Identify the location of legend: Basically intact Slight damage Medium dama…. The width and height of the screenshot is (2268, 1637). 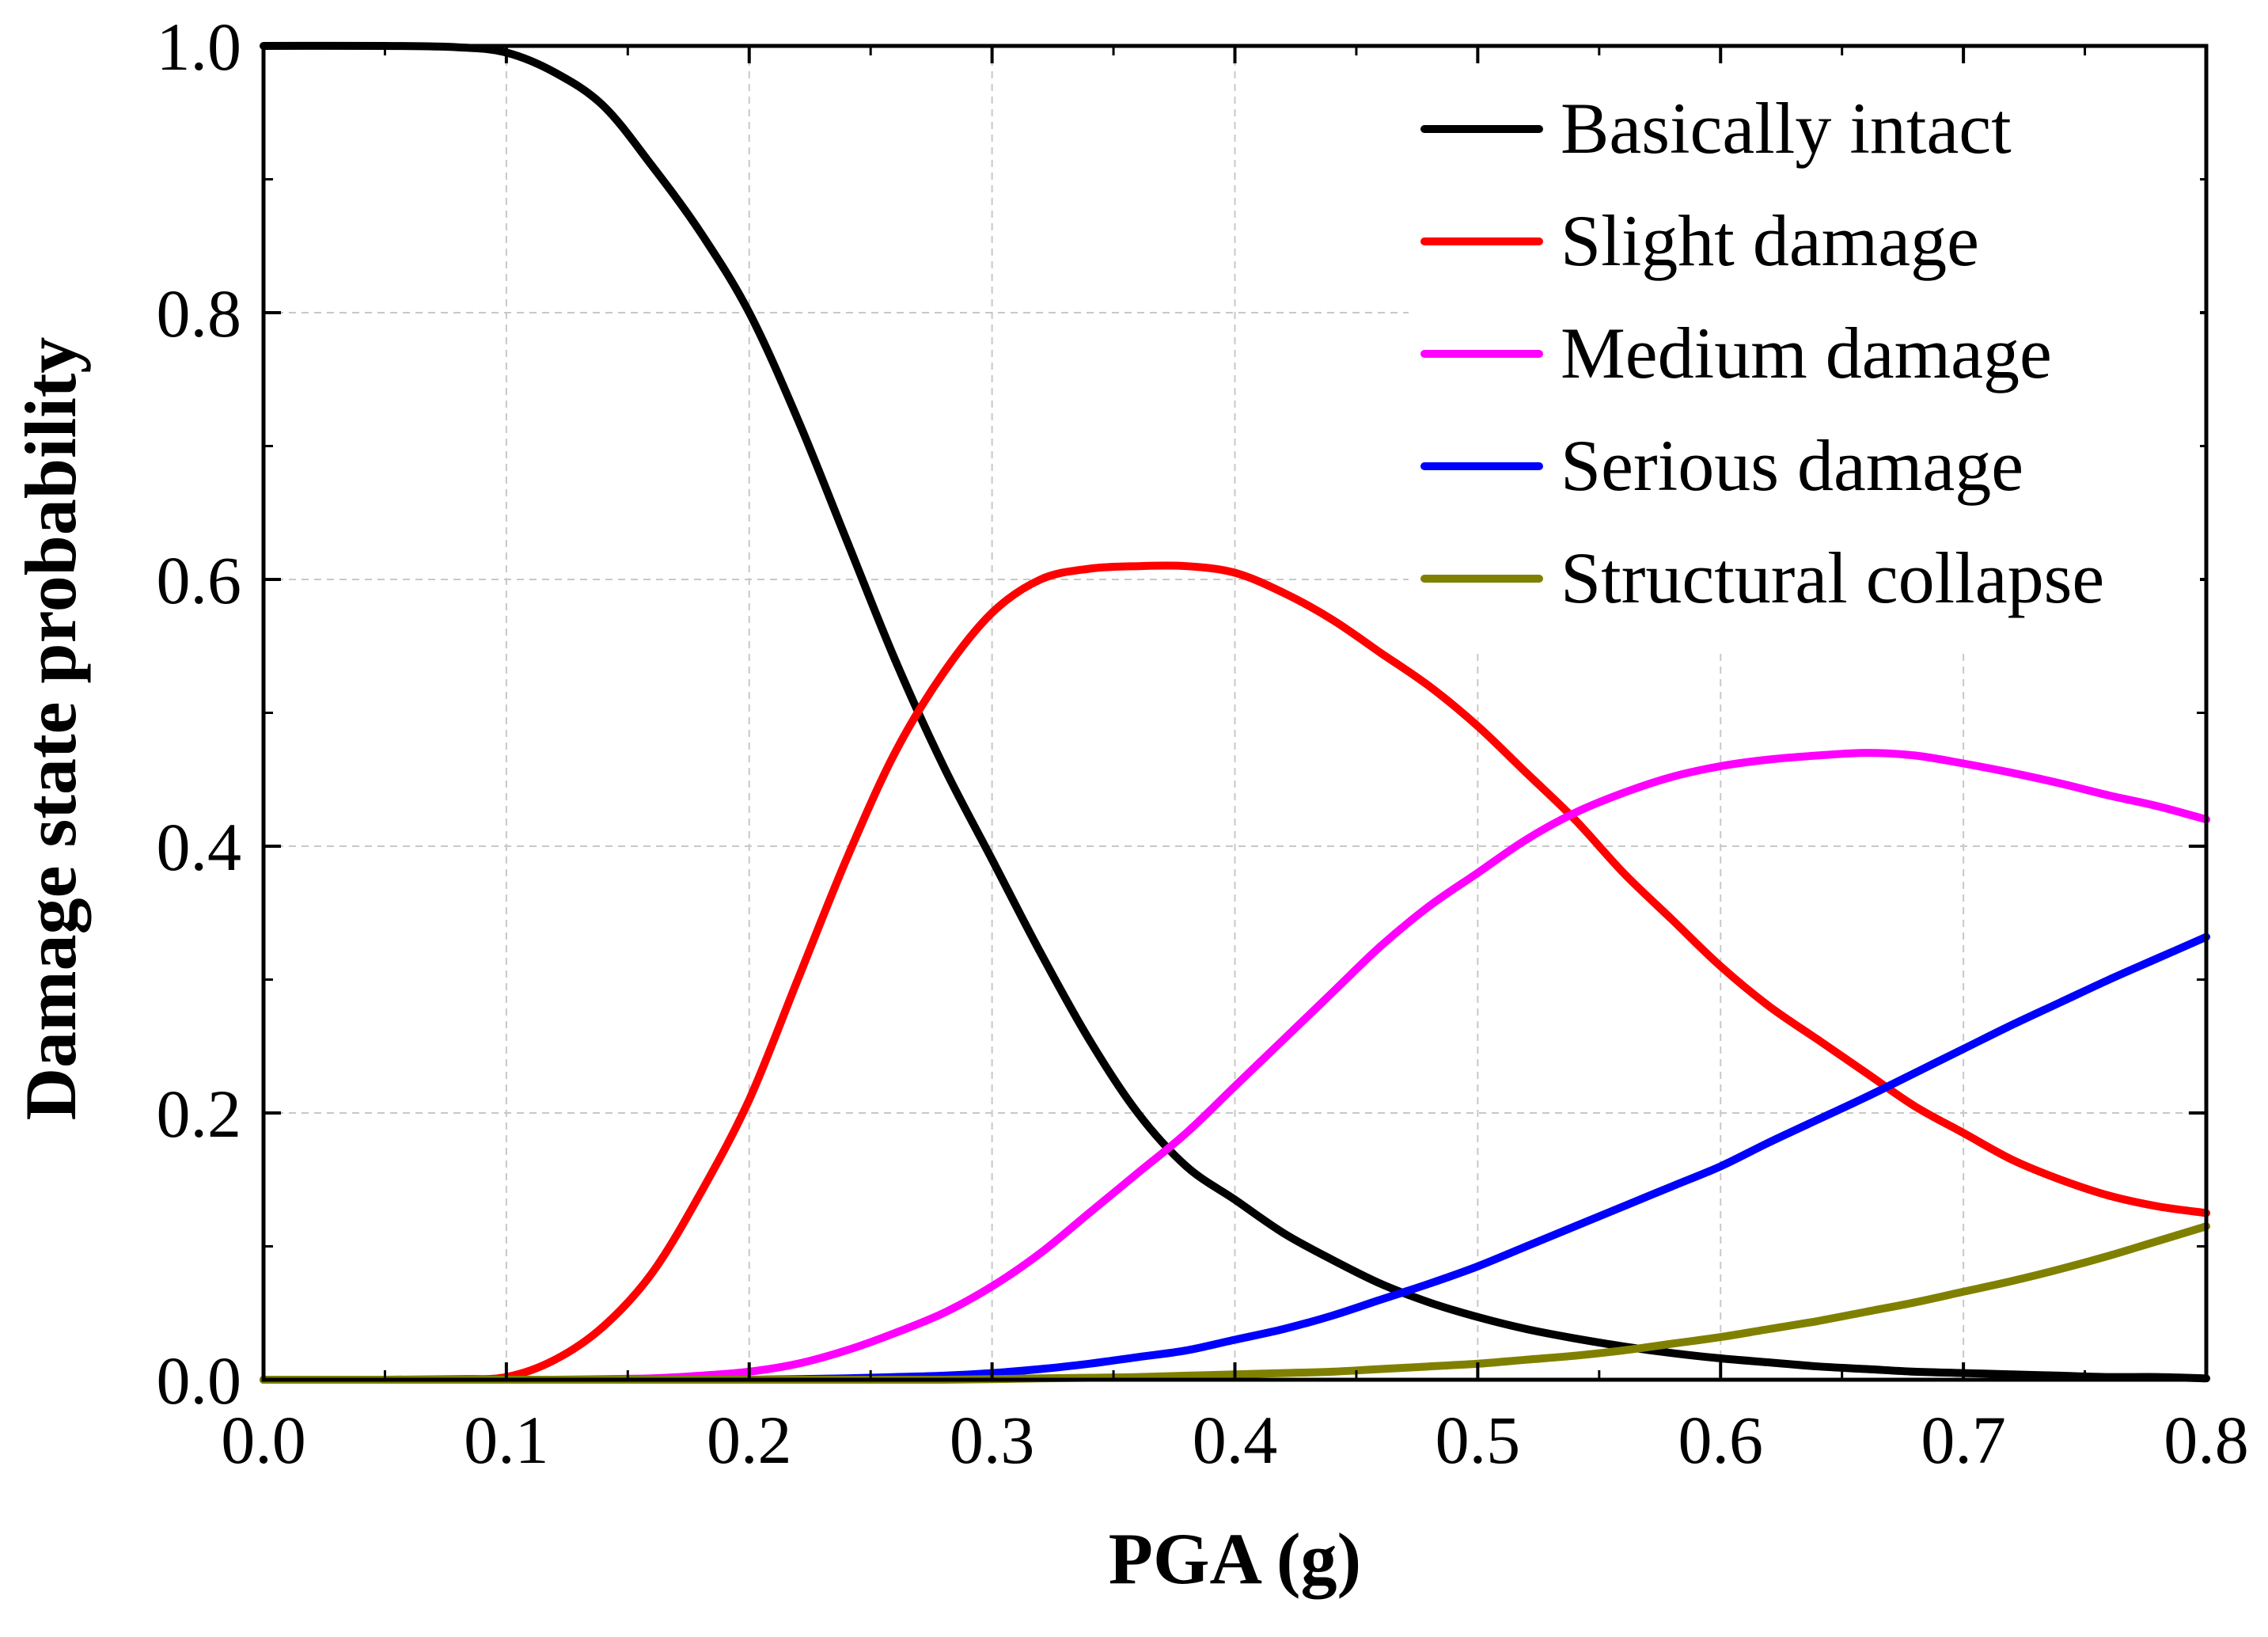
(1804, 356).